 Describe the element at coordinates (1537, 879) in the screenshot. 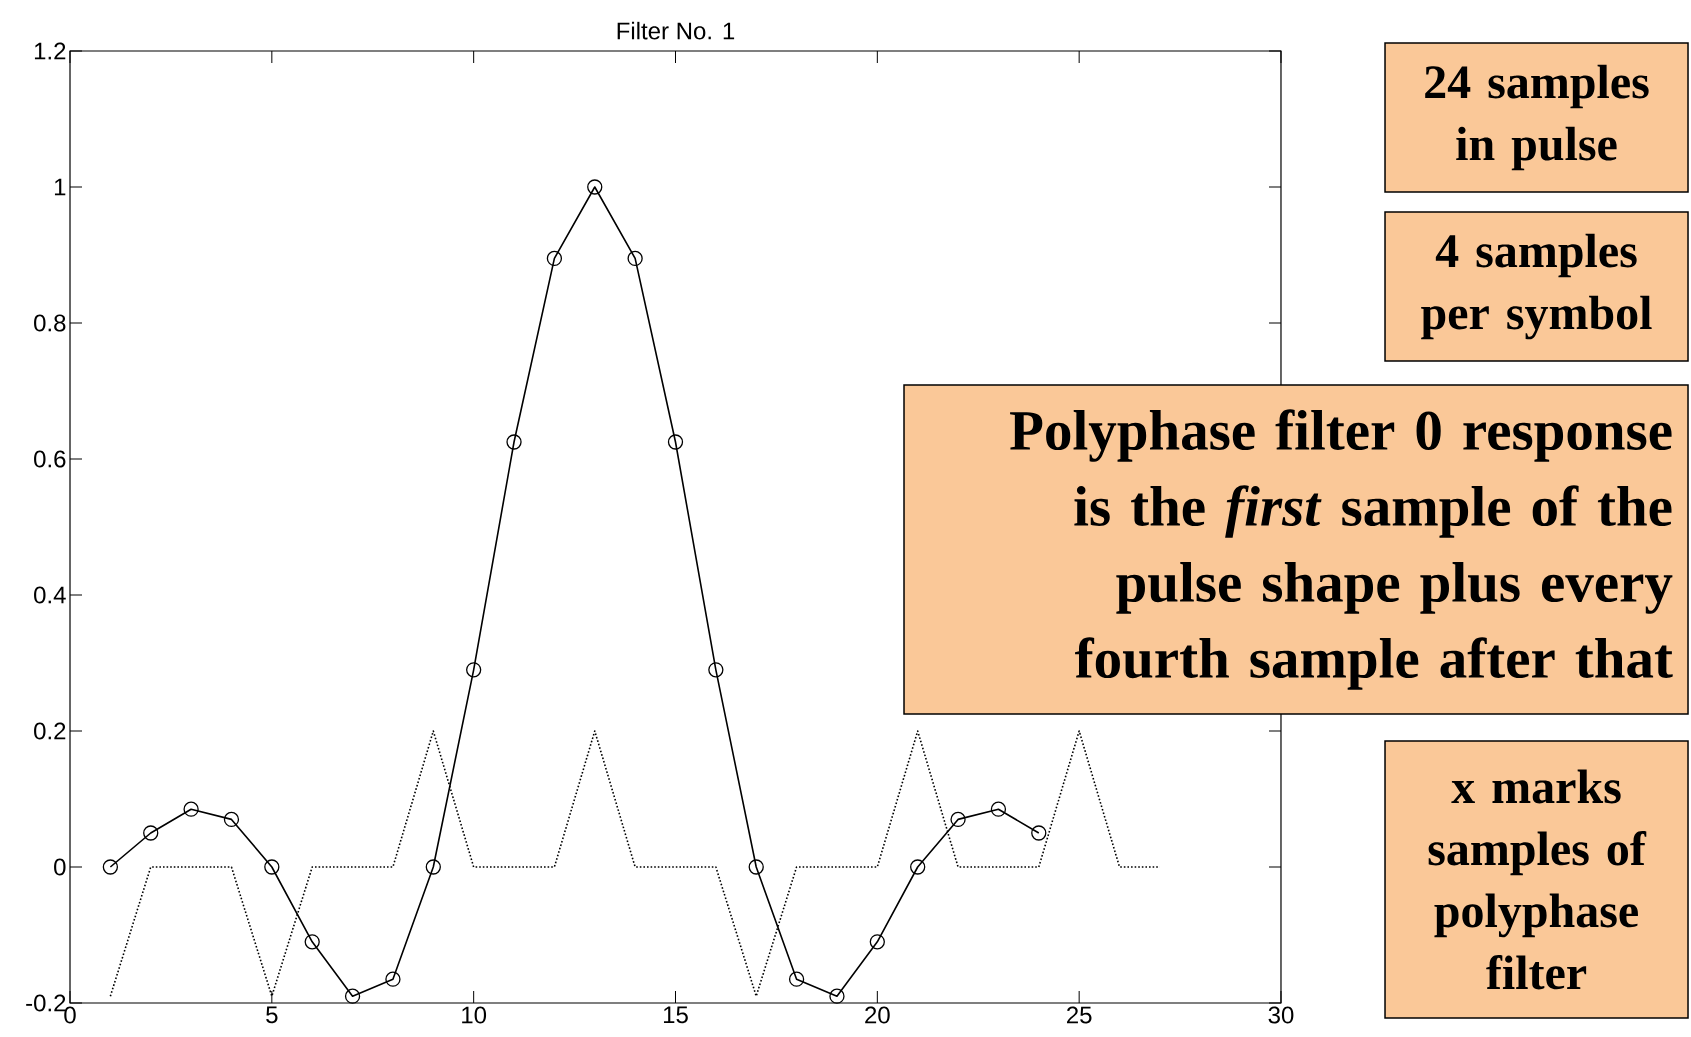

I see `text: x marks samples of polyphase filter` at that location.